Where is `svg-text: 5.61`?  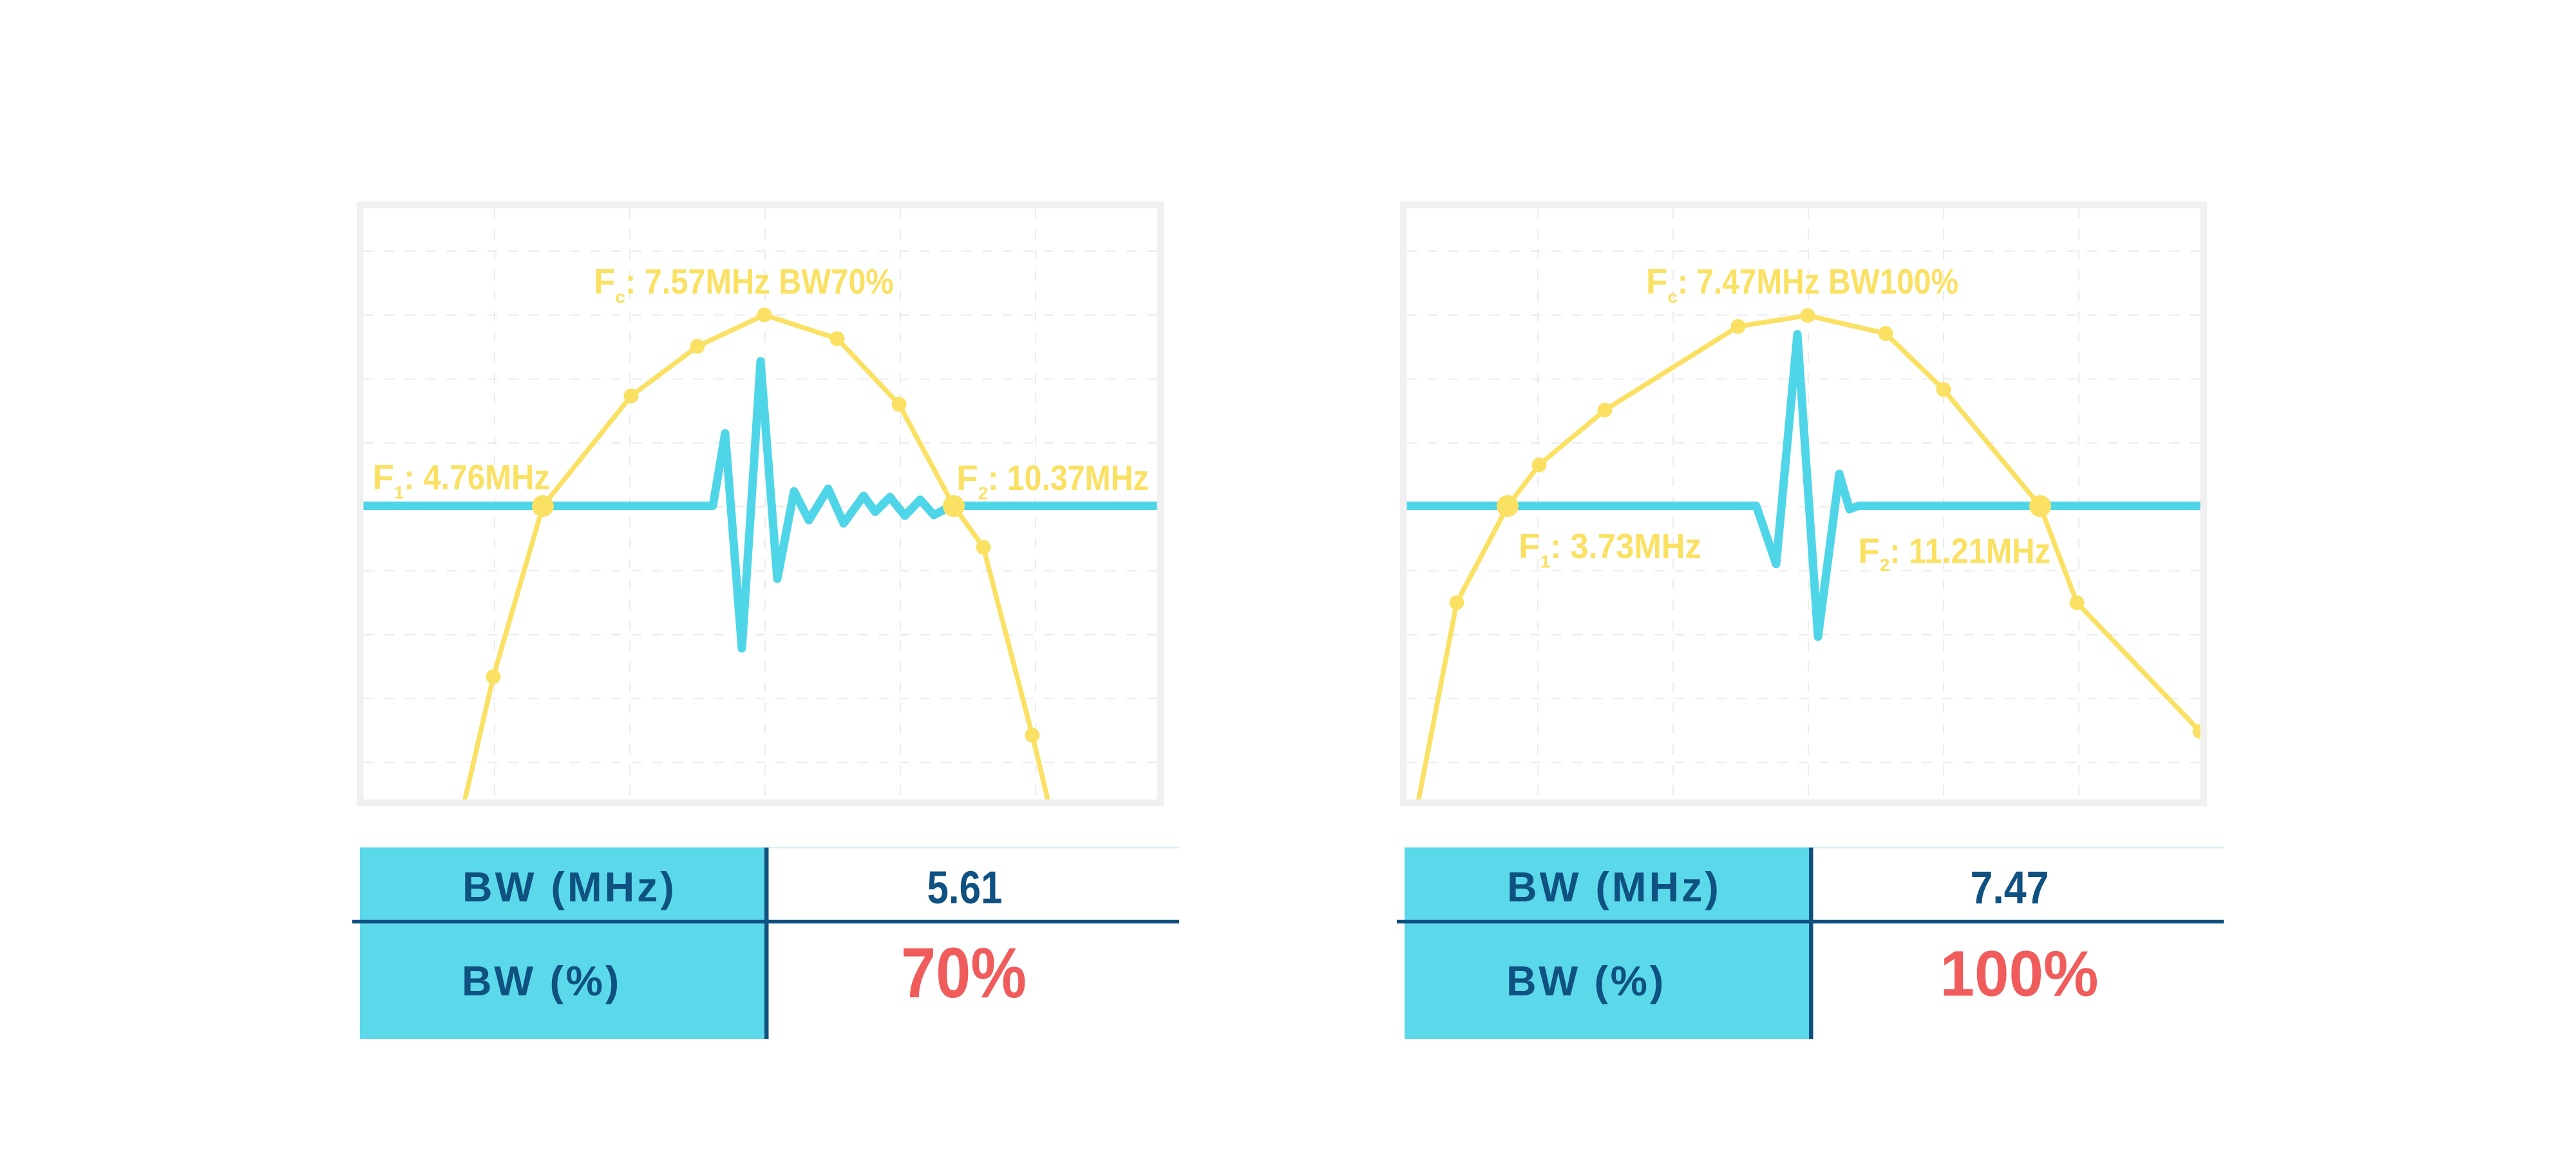
svg-text: 5.61 is located at coordinates (965, 888).